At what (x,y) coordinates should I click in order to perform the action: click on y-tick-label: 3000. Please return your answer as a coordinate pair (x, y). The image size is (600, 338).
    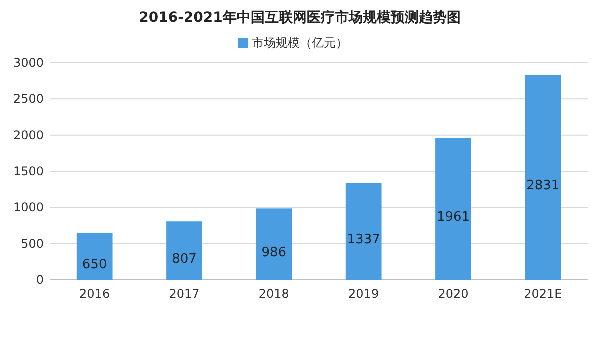
    Looking at the image, I should click on (28, 63).